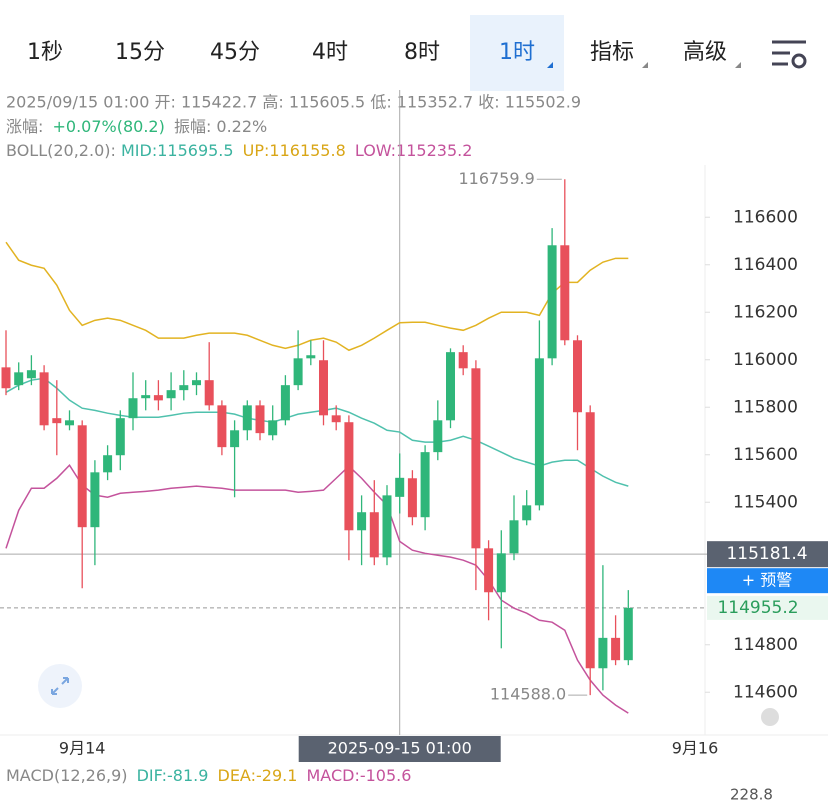  Describe the element at coordinates (757, 608) in the screenshot. I see `last-price-label: 114955.2` at that location.